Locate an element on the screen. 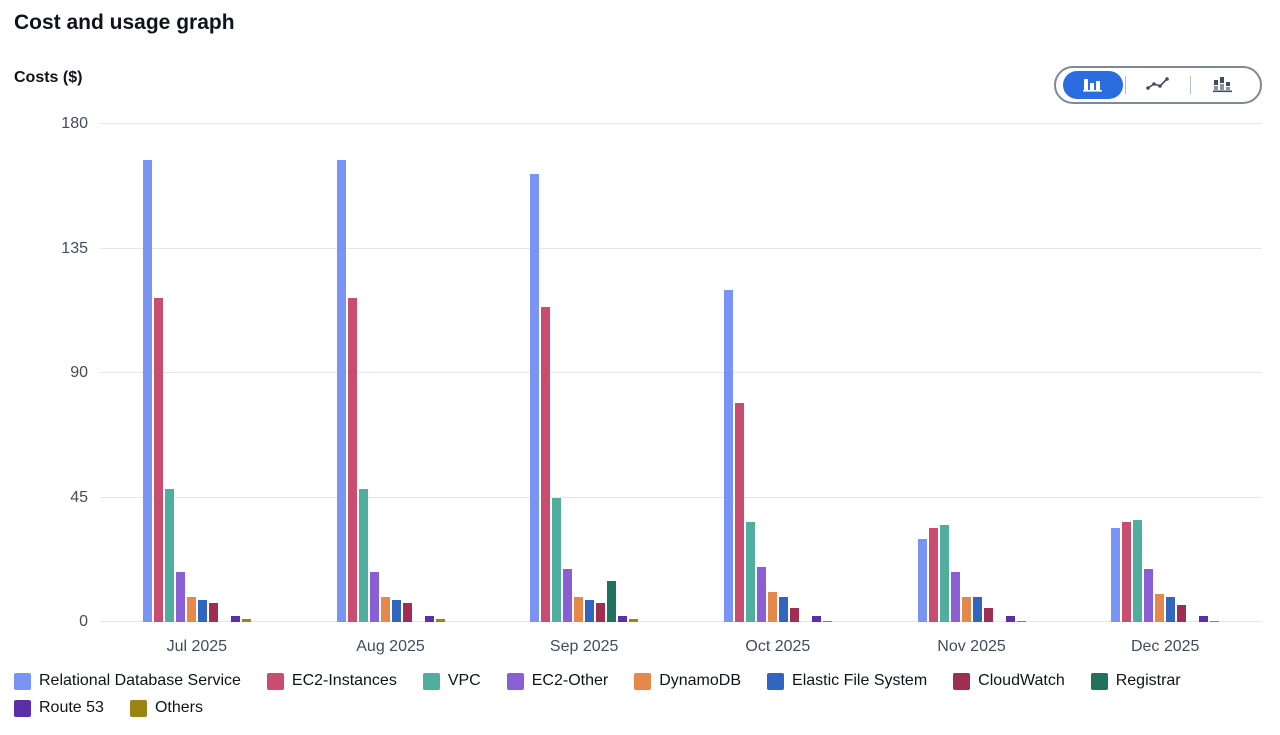  bar-chart-icon is located at coordinates (1093, 85).